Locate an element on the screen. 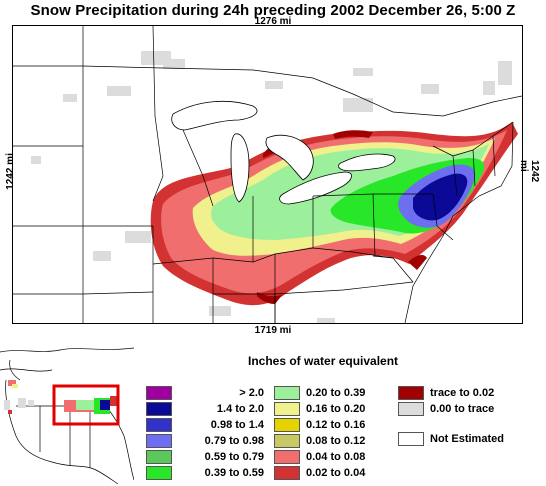  legend-item-0-79-to-0-98: 0.79 to 0.98 is located at coordinates (205, 440).